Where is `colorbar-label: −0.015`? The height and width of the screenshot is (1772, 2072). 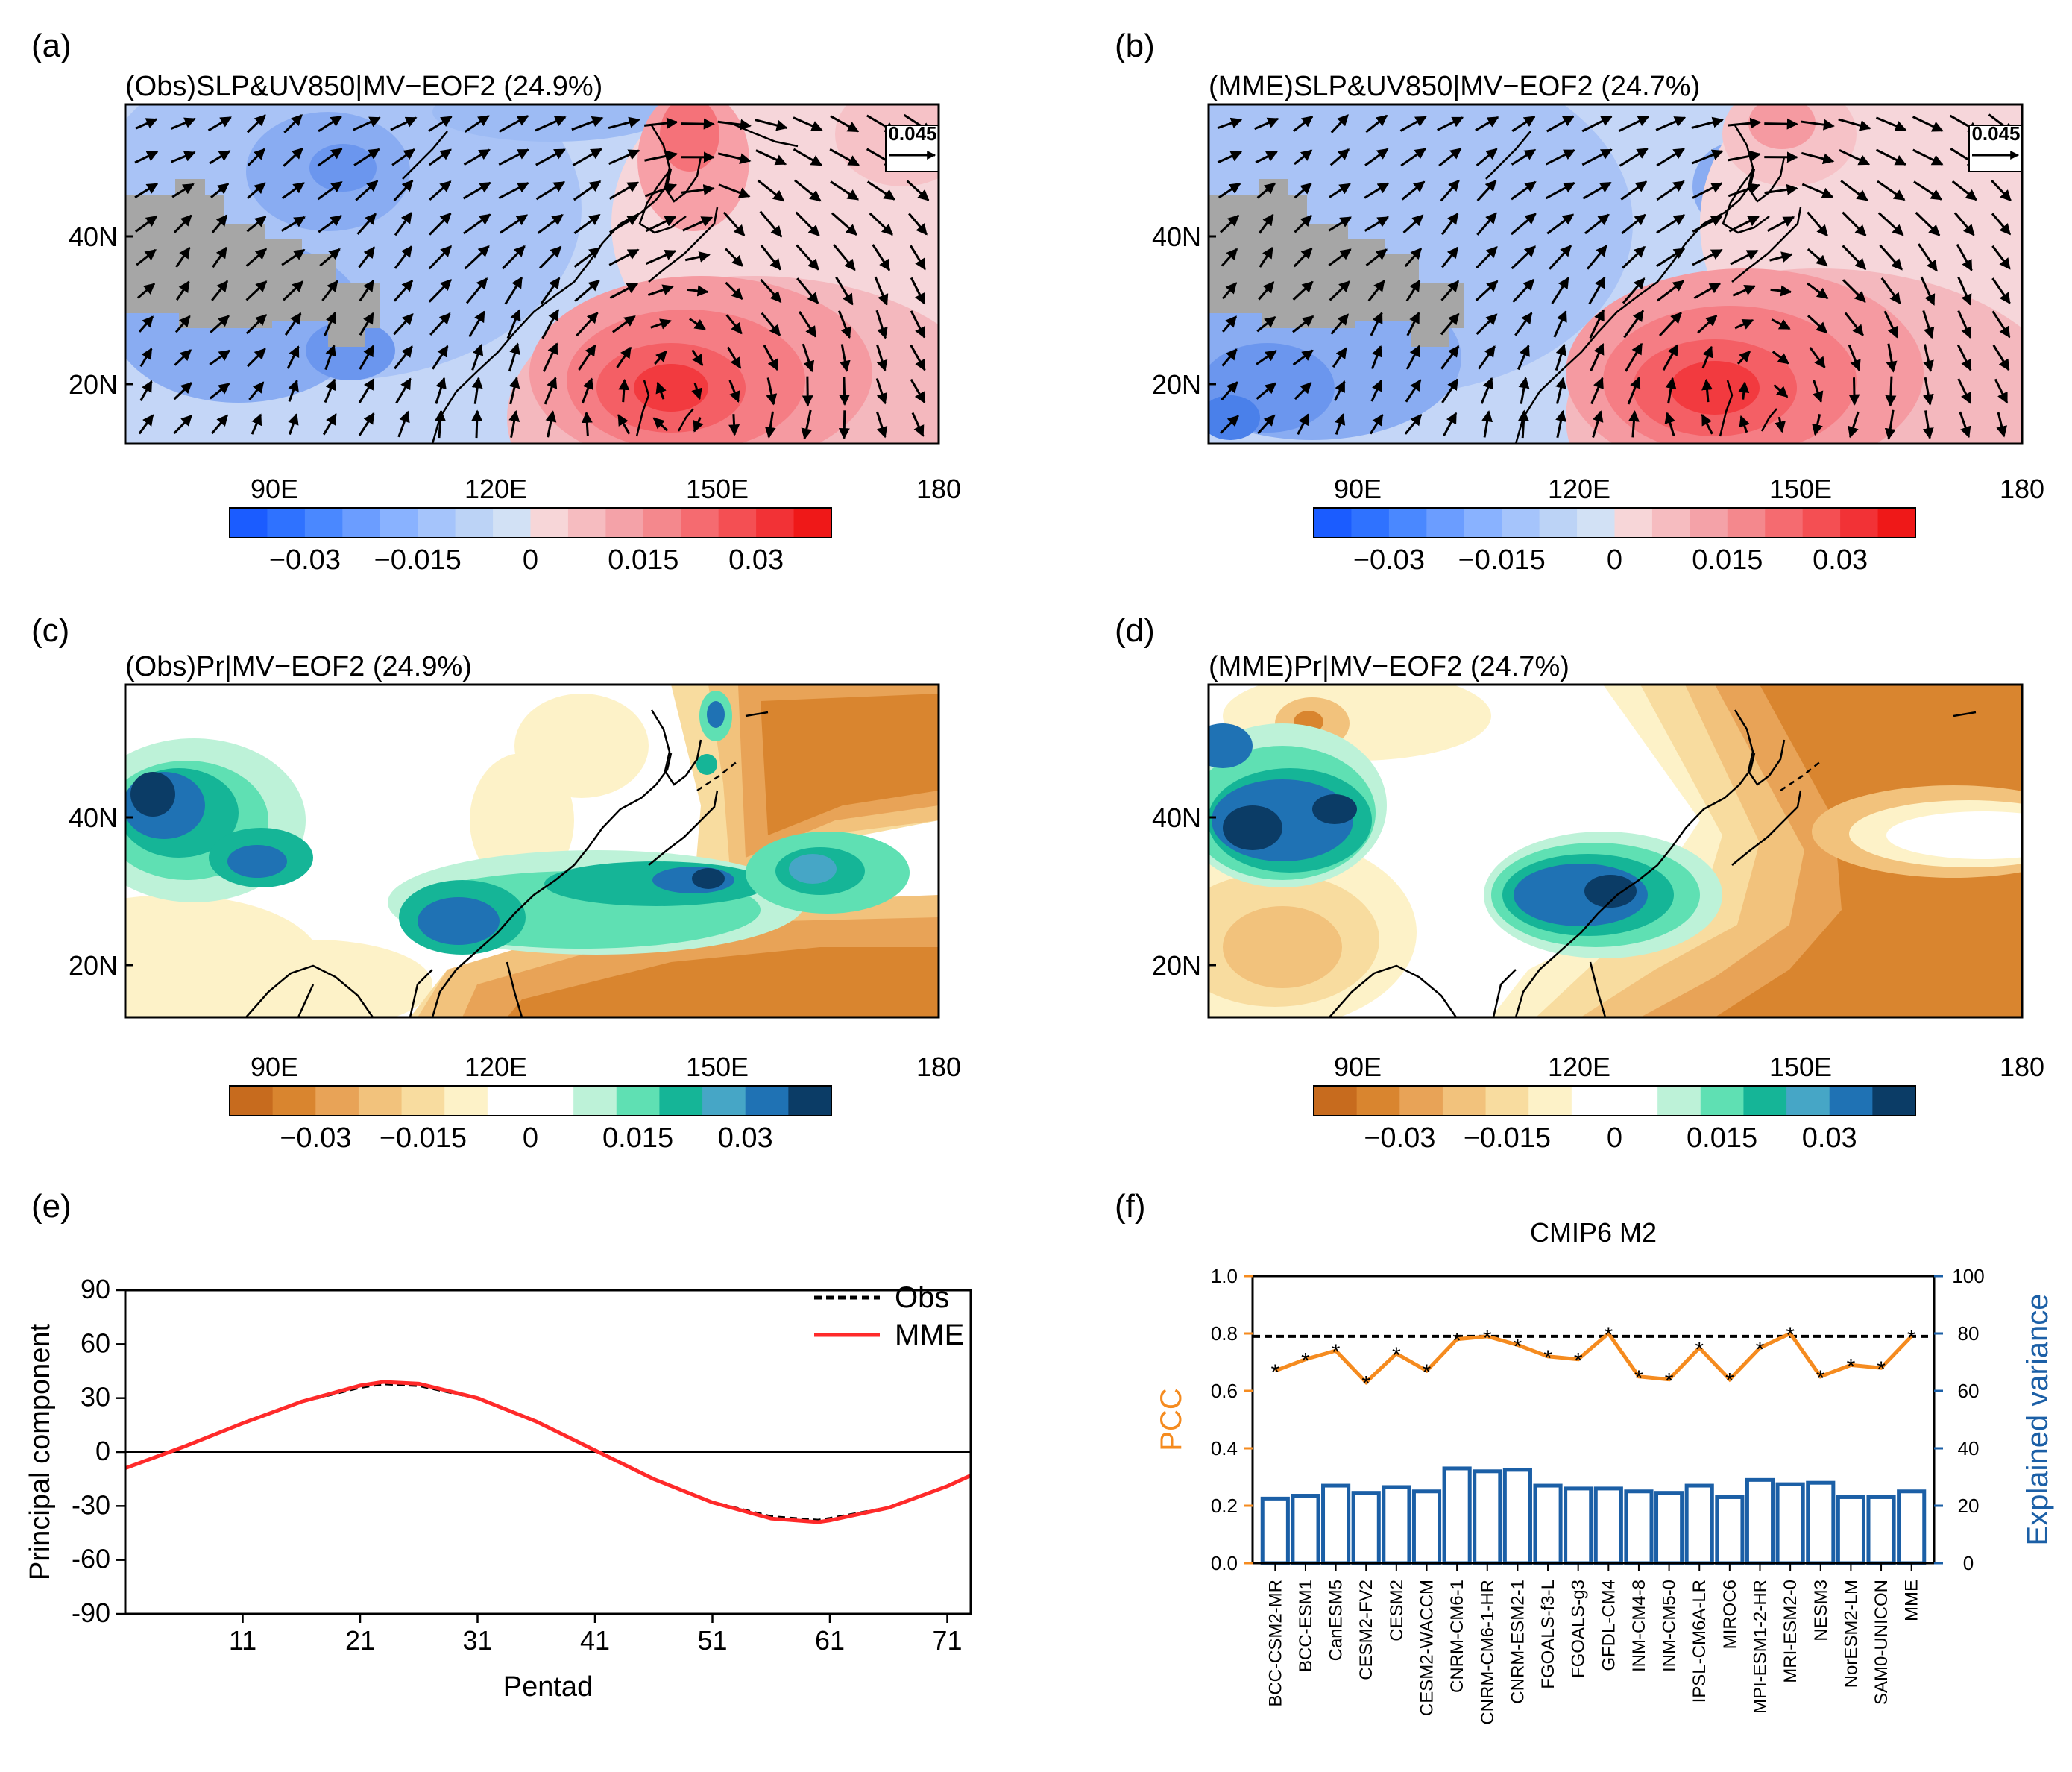
colorbar-label: −0.015 is located at coordinates (1508, 1138).